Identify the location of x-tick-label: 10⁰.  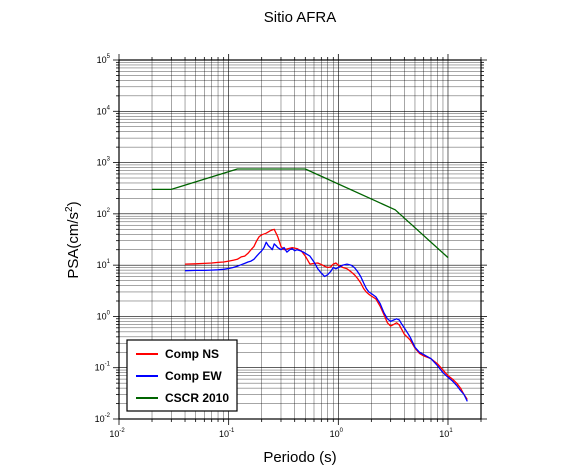
(337, 433).